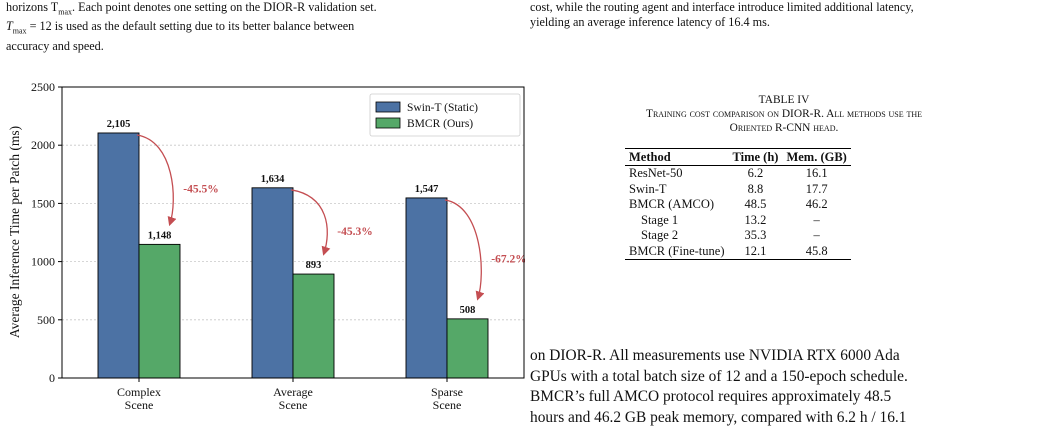 This screenshot has height=441, width=1044. Describe the element at coordinates (816, 204) in the screenshot. I see `table-cell: 46.2` at that location.